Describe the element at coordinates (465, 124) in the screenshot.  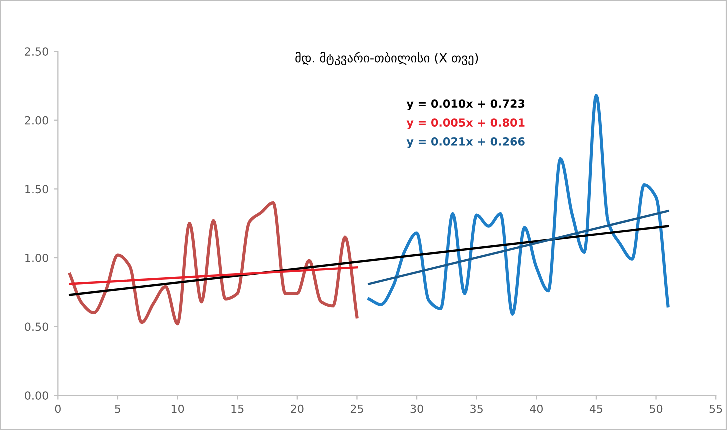
I see `text: y = 0.005x + 0.801` at that location.